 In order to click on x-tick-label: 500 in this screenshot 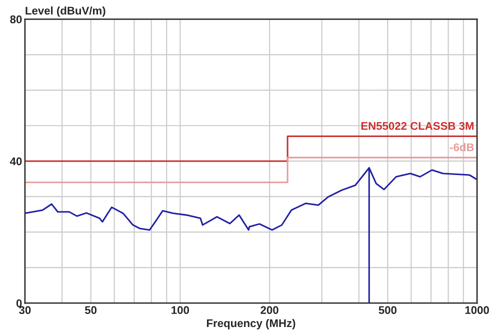, I will do `click(387, 310)`.